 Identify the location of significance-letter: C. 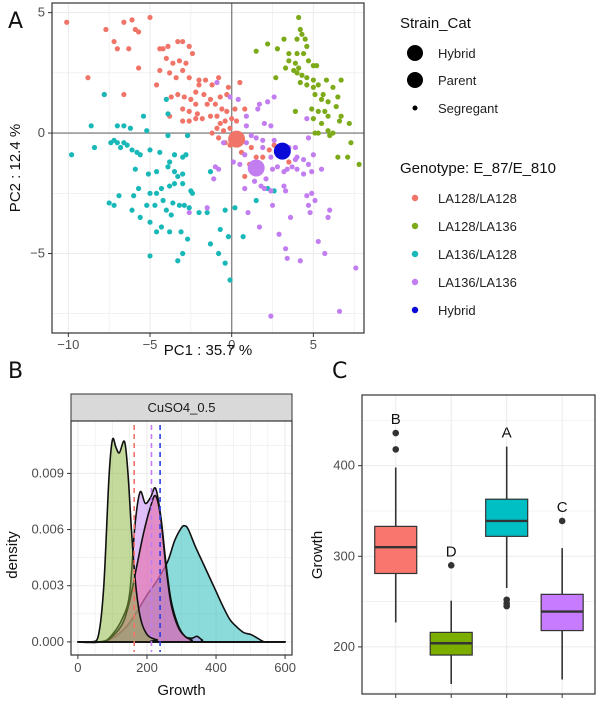
(562, 507).